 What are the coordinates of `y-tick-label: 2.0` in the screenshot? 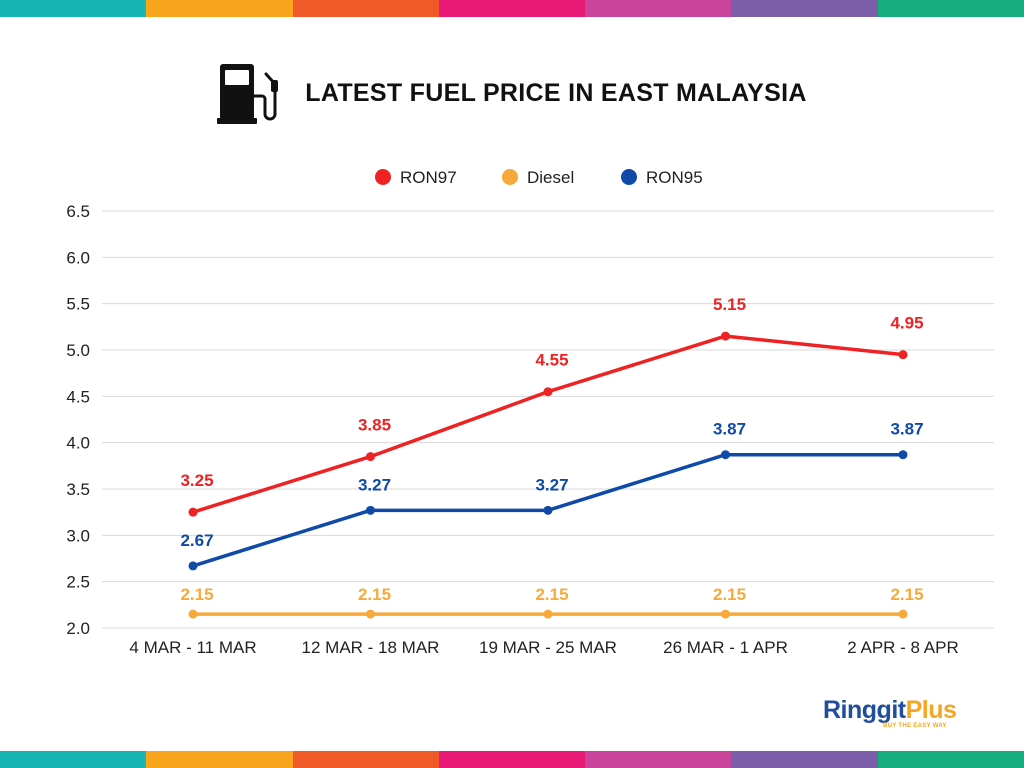 It's located at (78, 628).